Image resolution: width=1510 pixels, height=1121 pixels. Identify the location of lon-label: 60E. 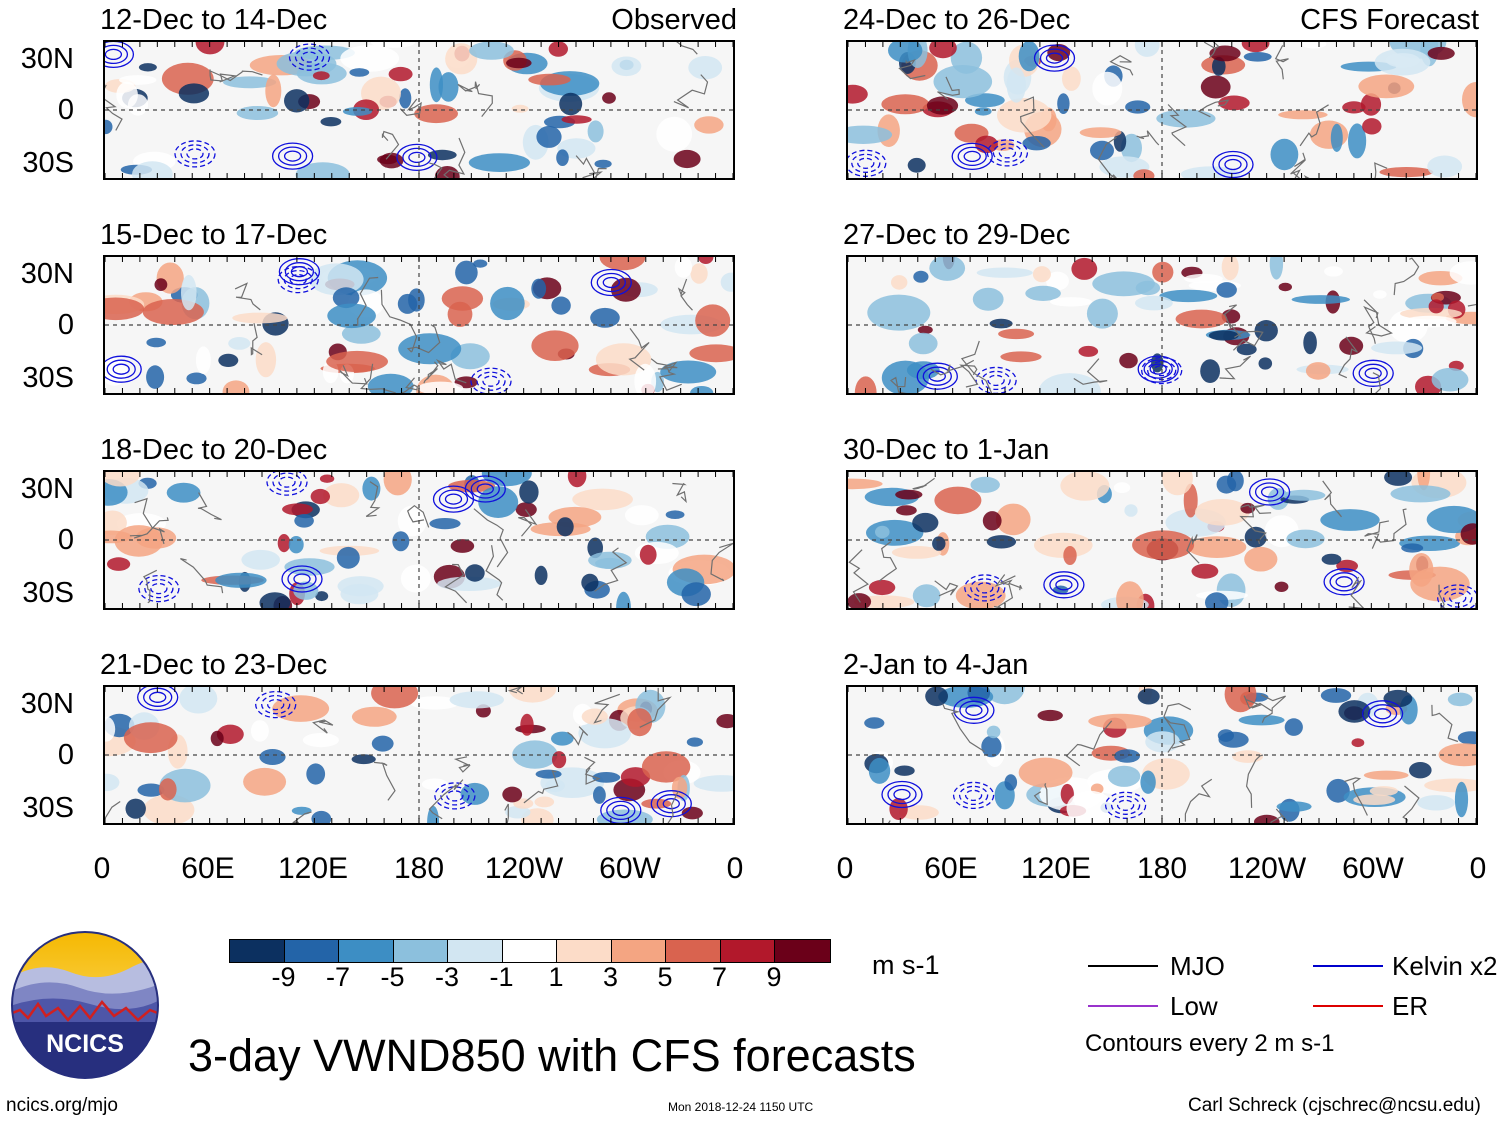
(951, 868).